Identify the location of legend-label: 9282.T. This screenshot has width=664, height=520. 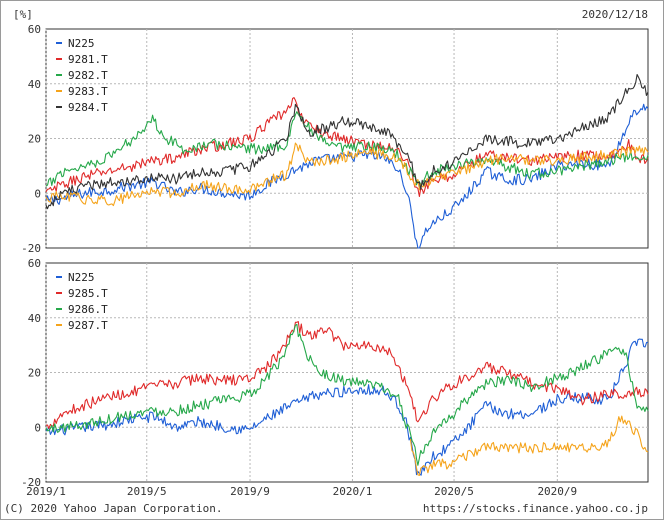
(88, 75).